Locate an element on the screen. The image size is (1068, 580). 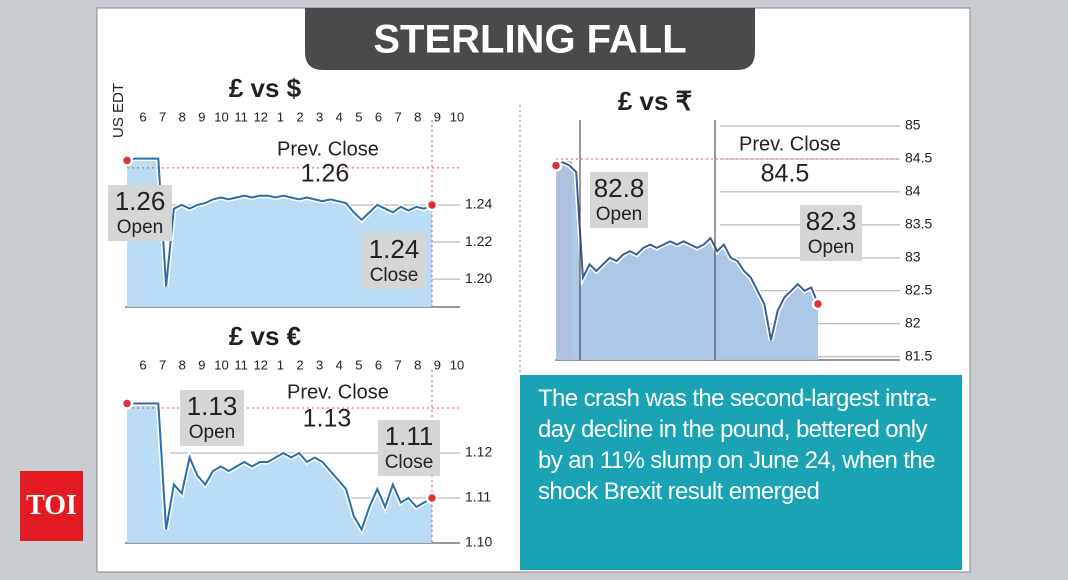
y-tick-label: 82.5 is located at coordinates (918, 289).